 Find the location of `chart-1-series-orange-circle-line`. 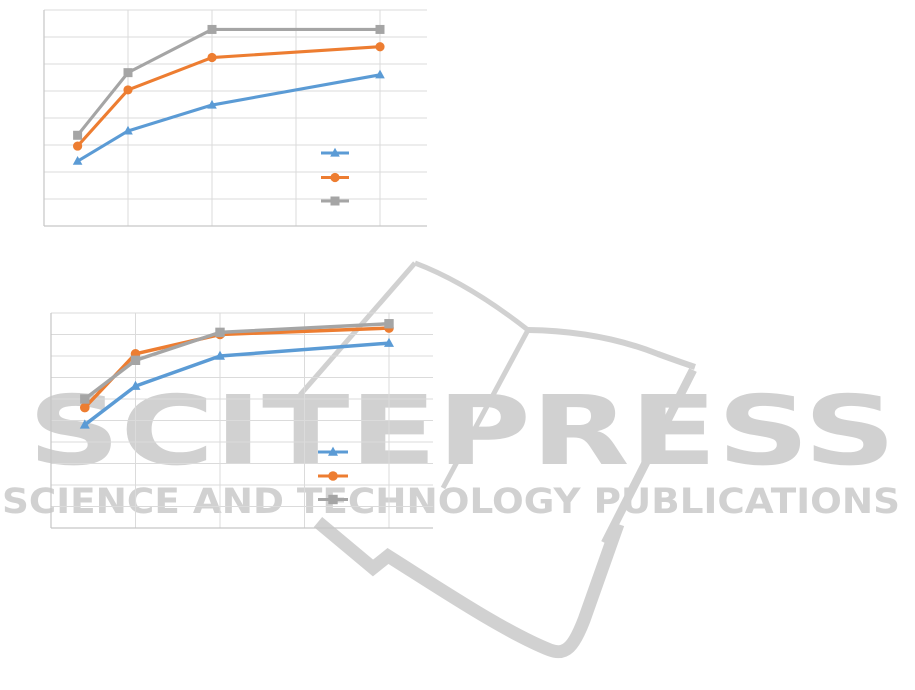

chart-1-series-orange-circle-line is located at coordinates (229, 96).